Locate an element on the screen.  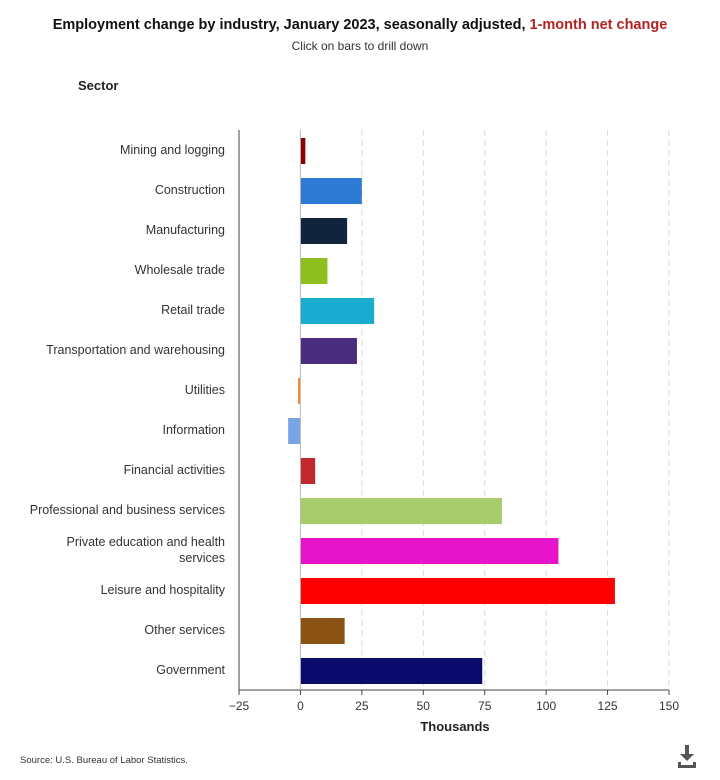
bar-professional-and-business-services is located at coordinates (401, 511).